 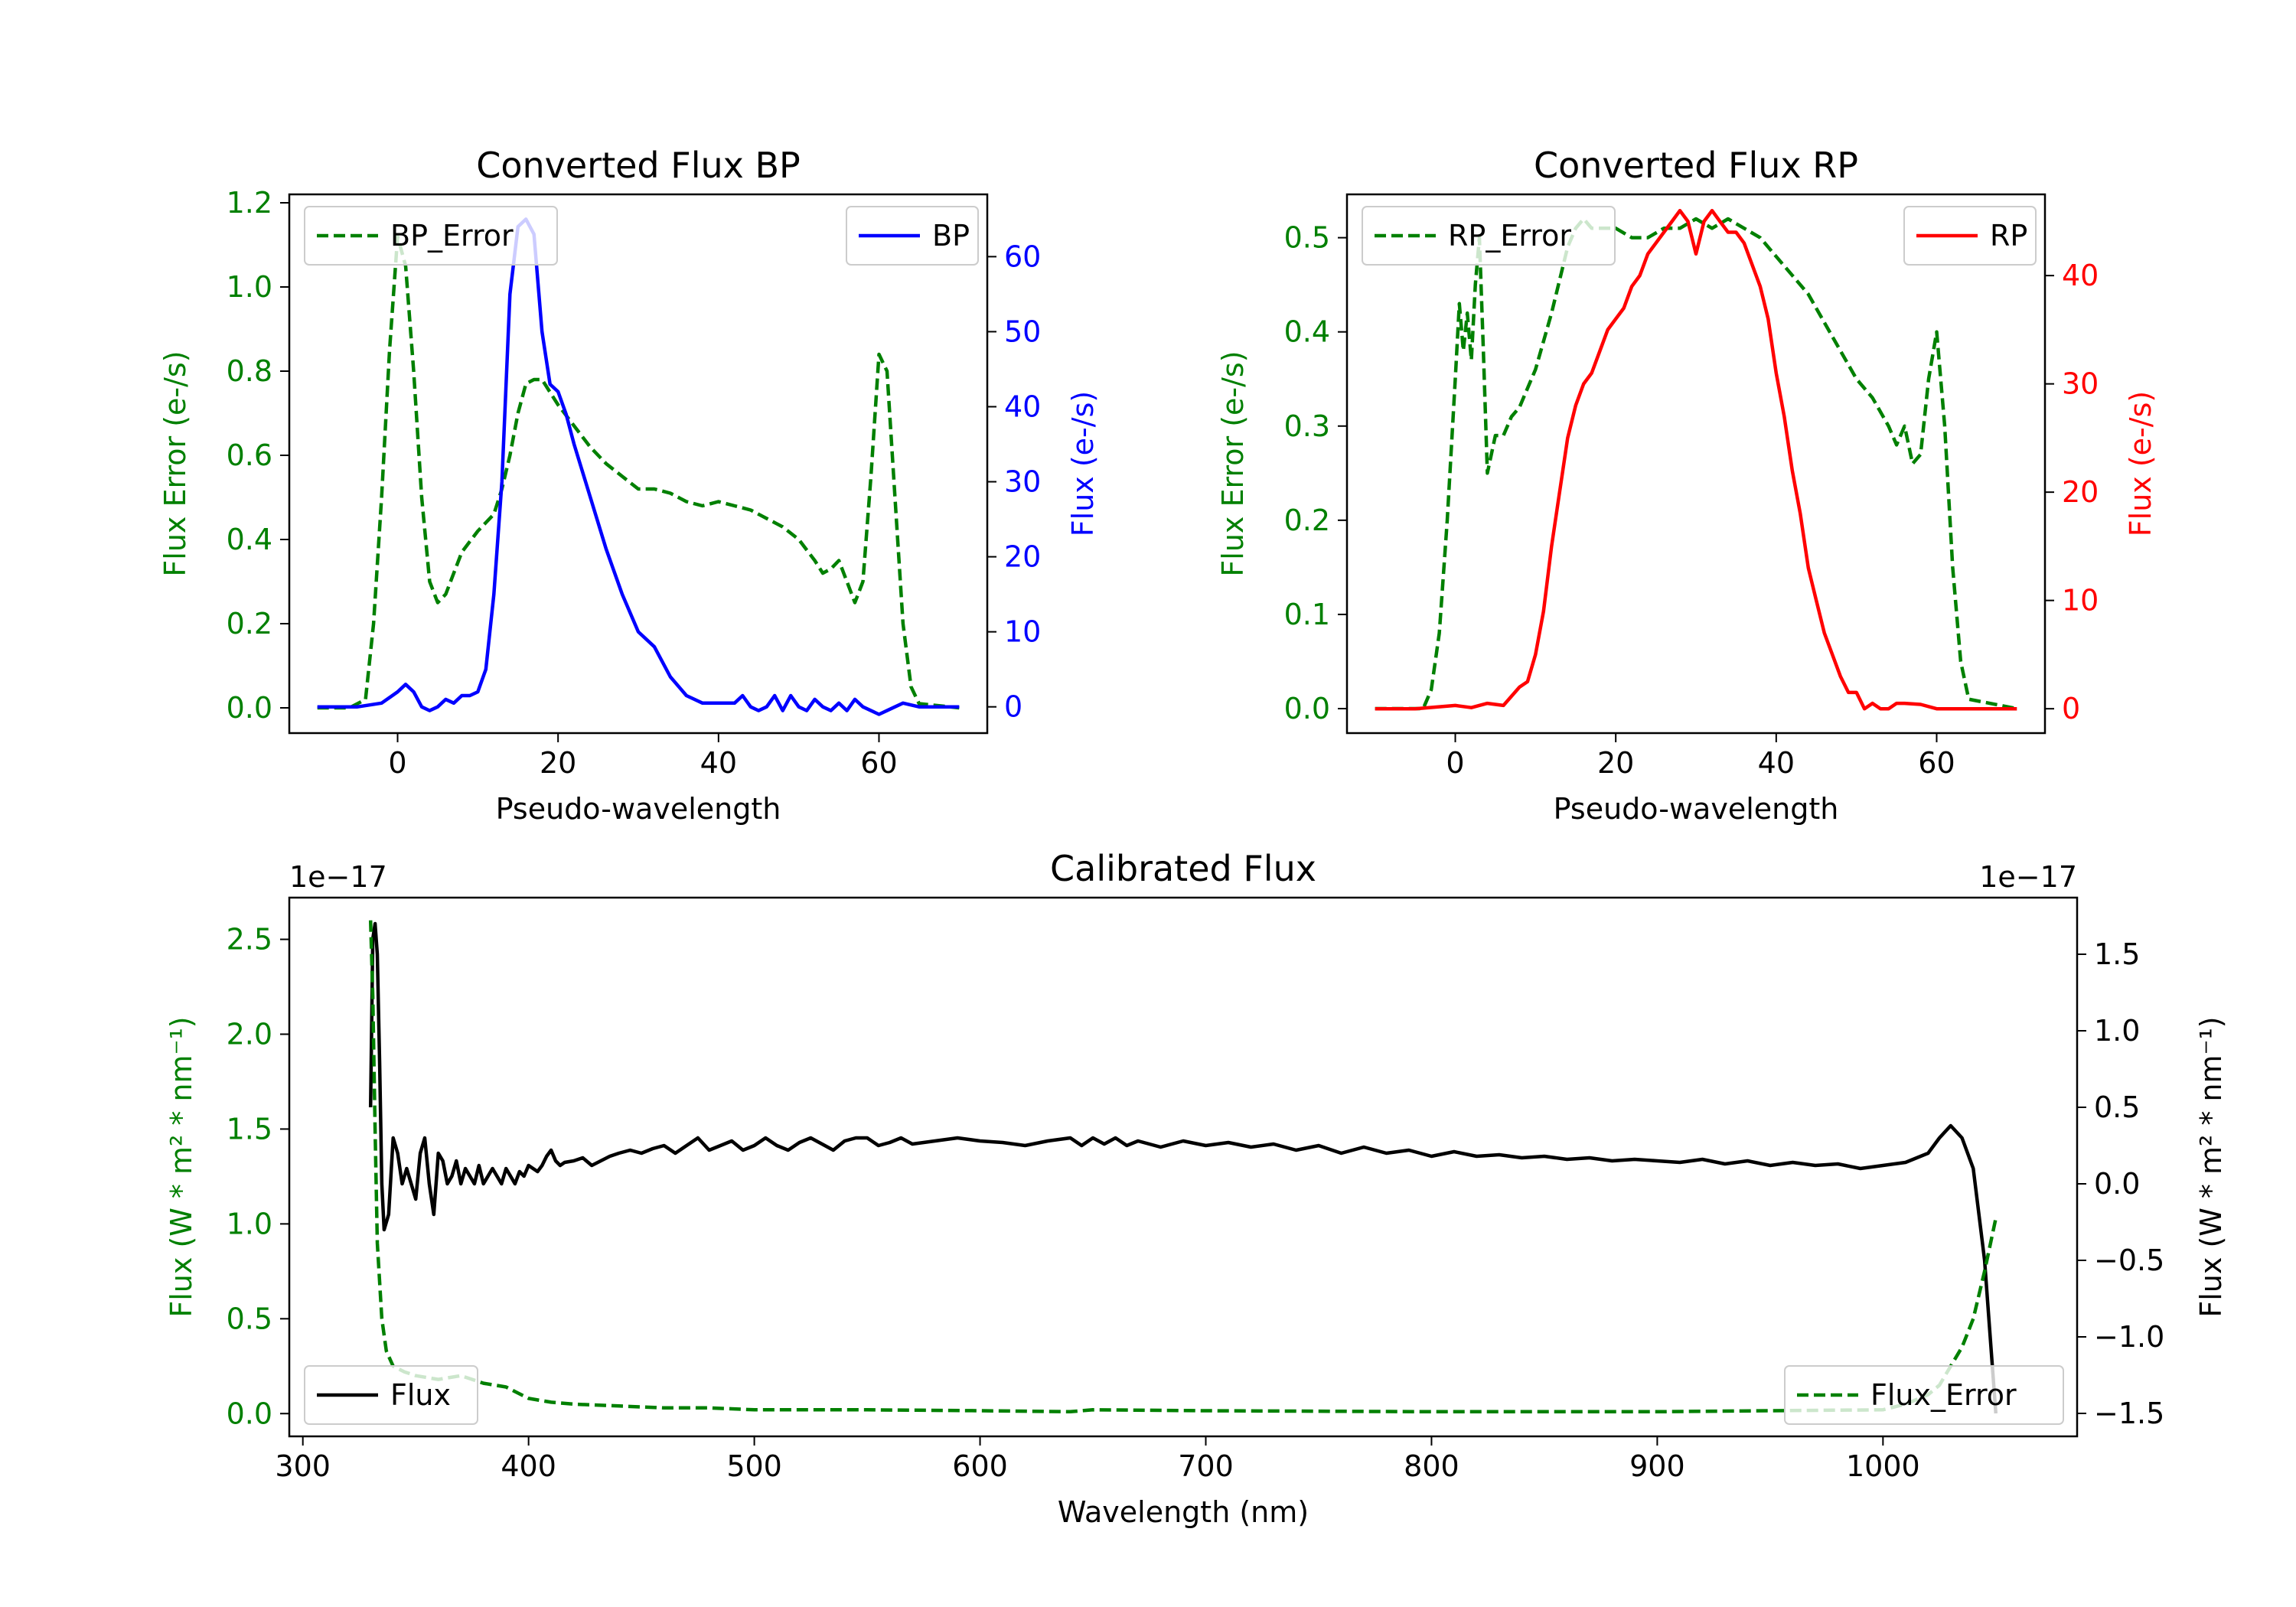 What do you see at coordinates (2028, 877) in the screenshot?
I see `y-right-offset-label: 1e−17` at bounding box center [2028, 877].